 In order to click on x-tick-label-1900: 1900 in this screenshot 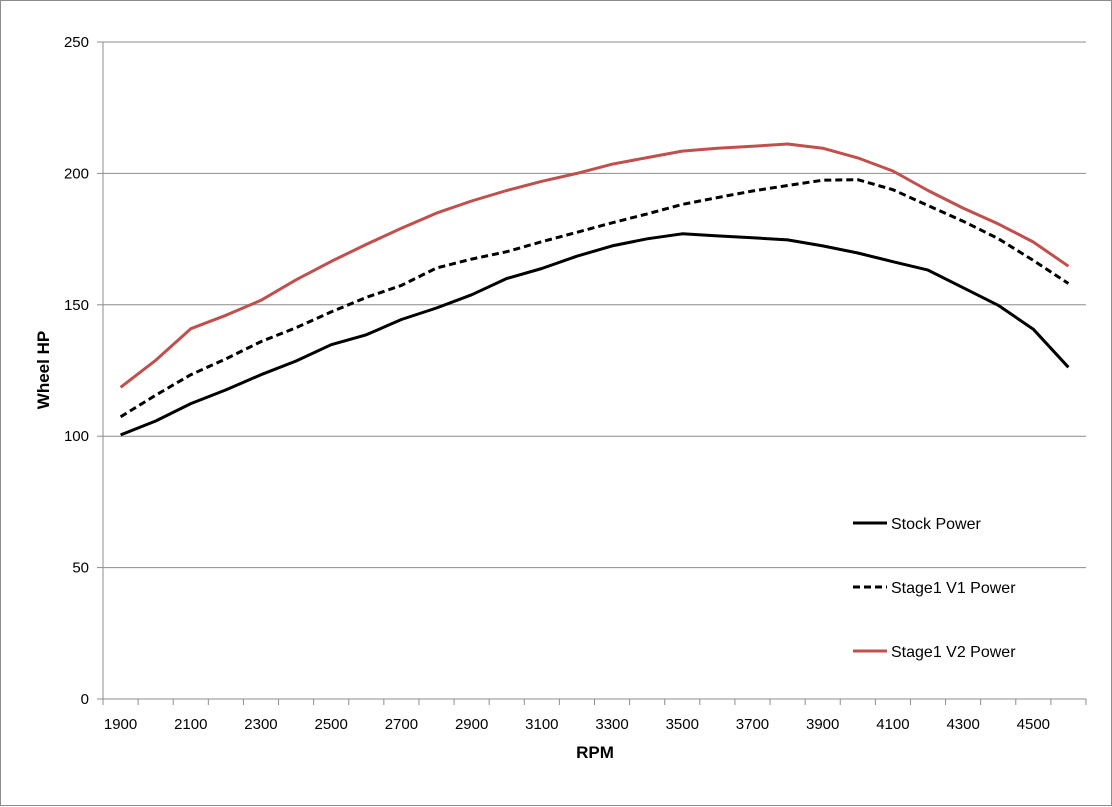, I will do `click(120, 724)`.